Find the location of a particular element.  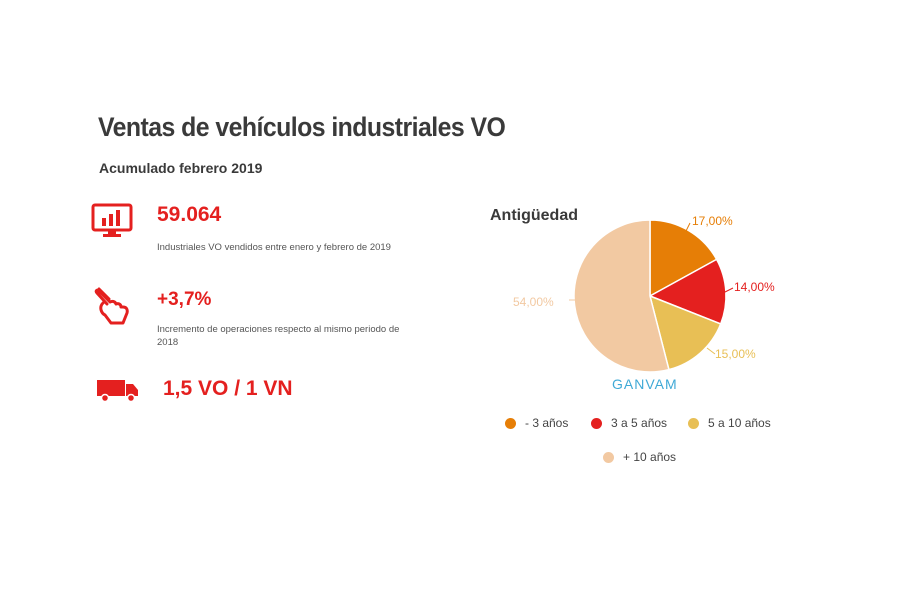

legend-item-1: 3 a 5 años is located at coordinates (629, 423).